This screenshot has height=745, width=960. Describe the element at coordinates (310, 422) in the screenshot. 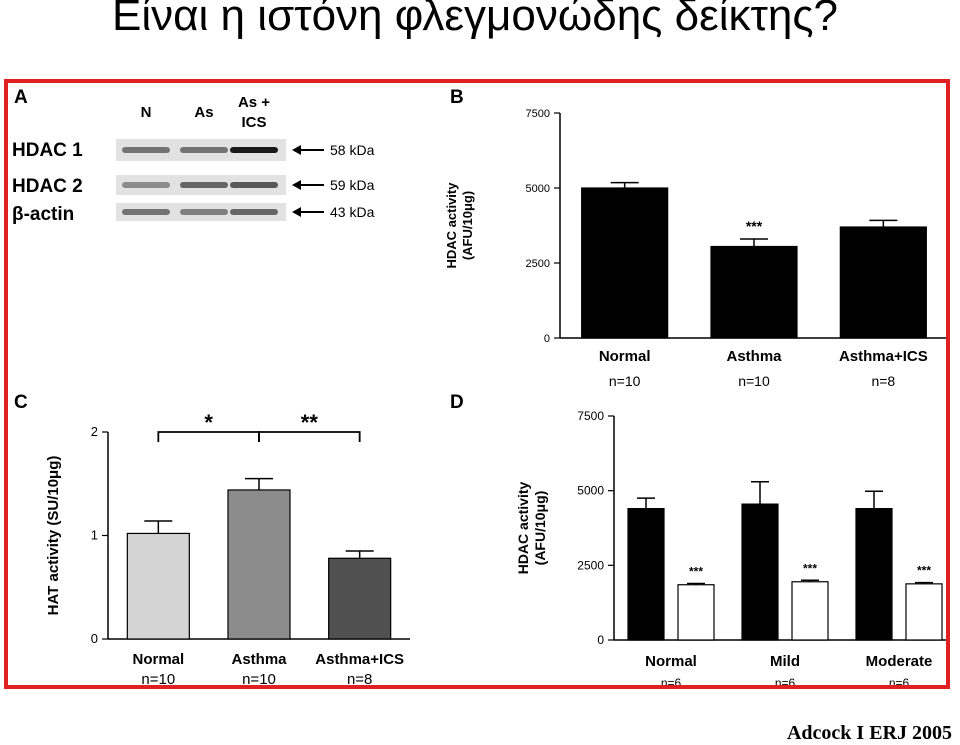

I see `bracket-label: **` at that location.